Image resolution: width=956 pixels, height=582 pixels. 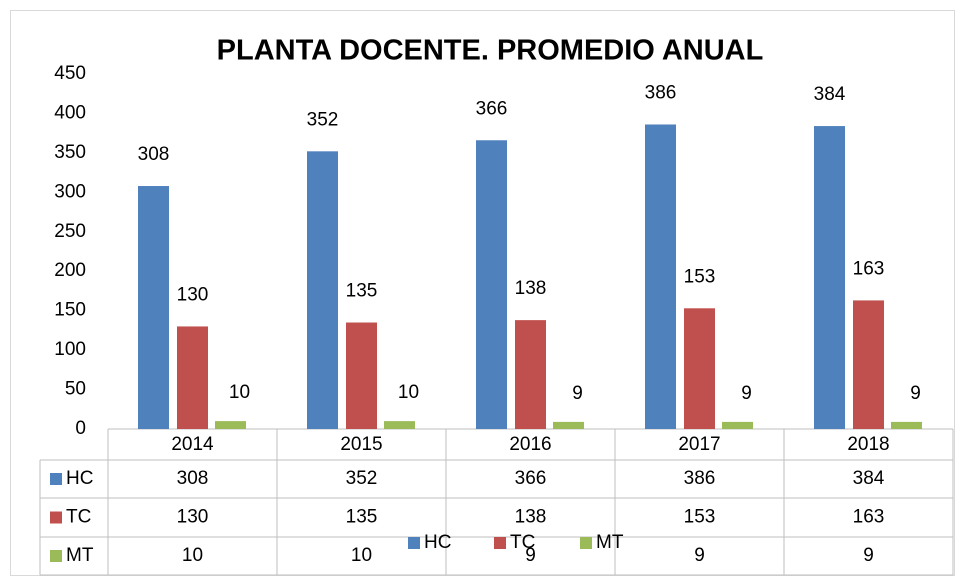 What do you see at coordinates (193, 478) in the screenshot?
I see `table-cell: 308` at bounding box center [193, 478].